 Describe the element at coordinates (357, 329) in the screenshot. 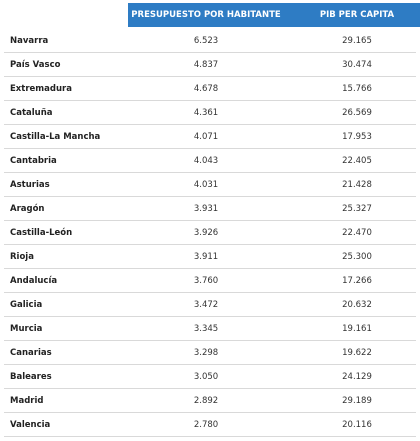

I see `pib-value: 19.161` at that location.